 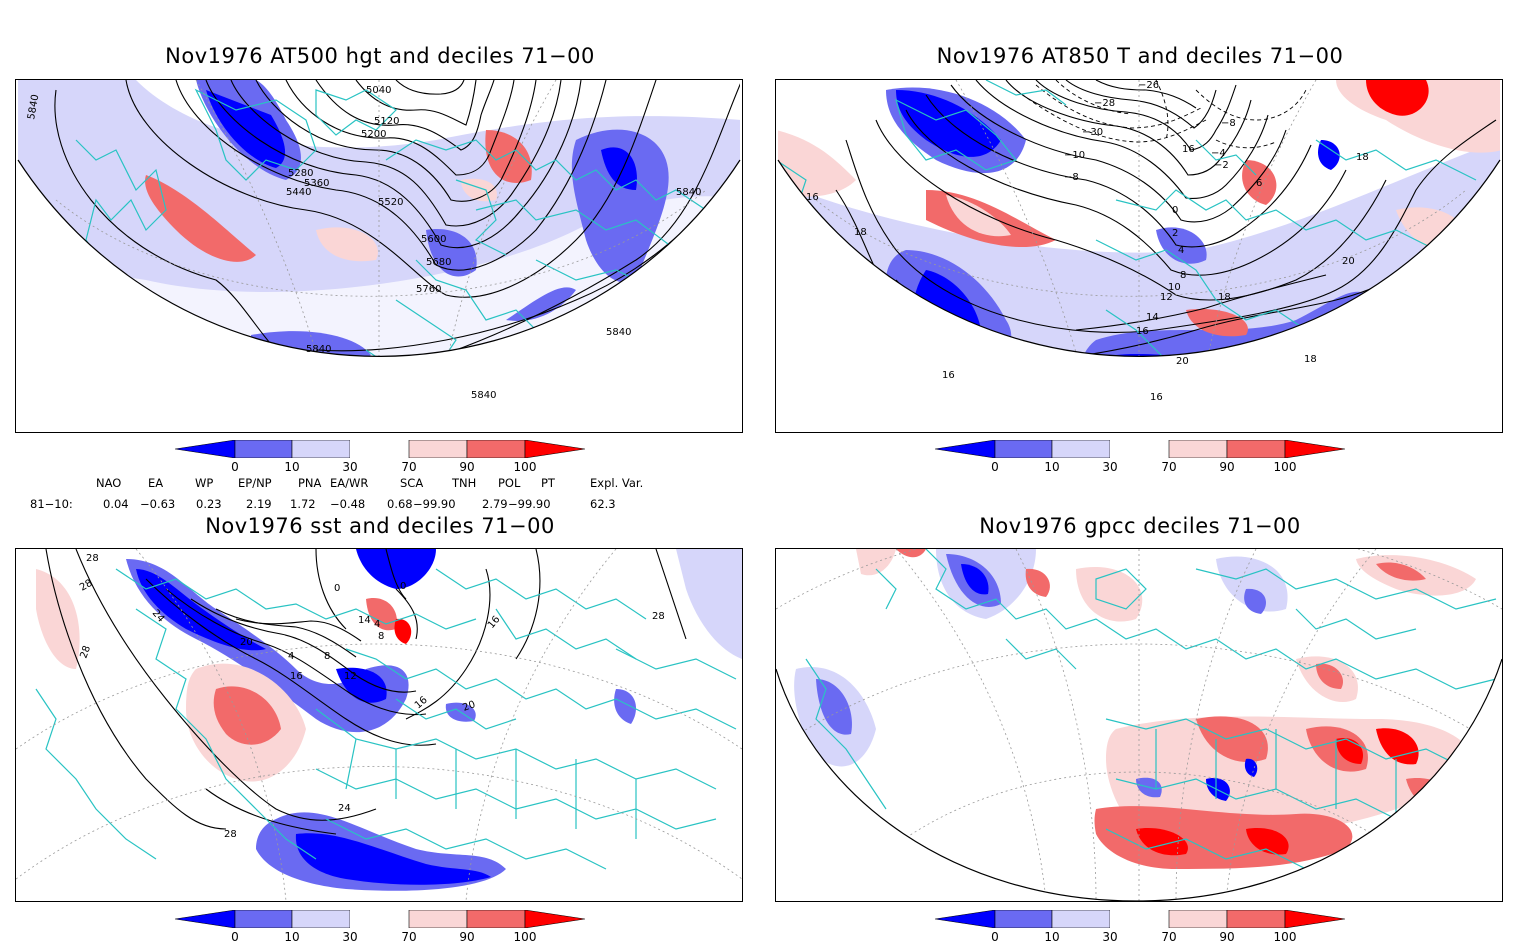 What do you see at coordinates (412, 483) in the screenshot?
I see `index-header: SCA` at bounding box center [412, 483].